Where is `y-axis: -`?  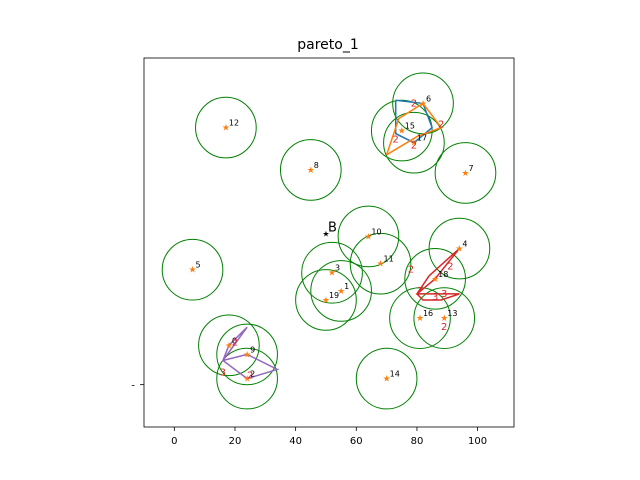
y-axis: - is located at coordinates (137, 386).